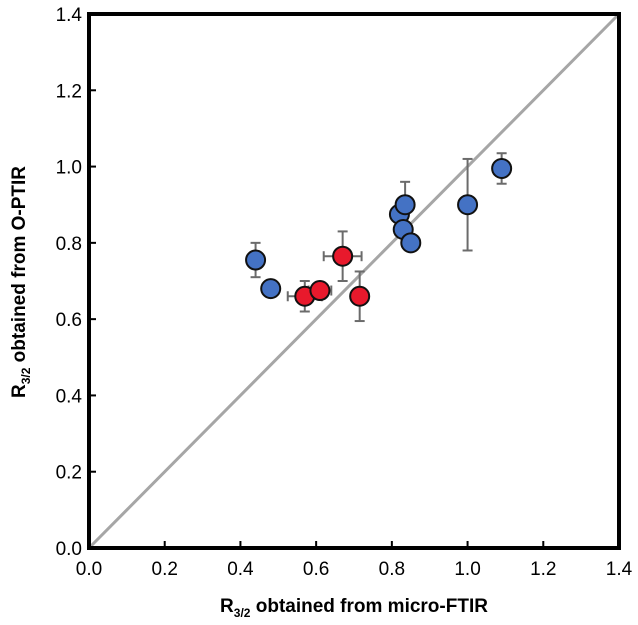  Describe the element at coordinates (89, 569) in the screenshot. I see `x-tick-label: 0.0` at that location.